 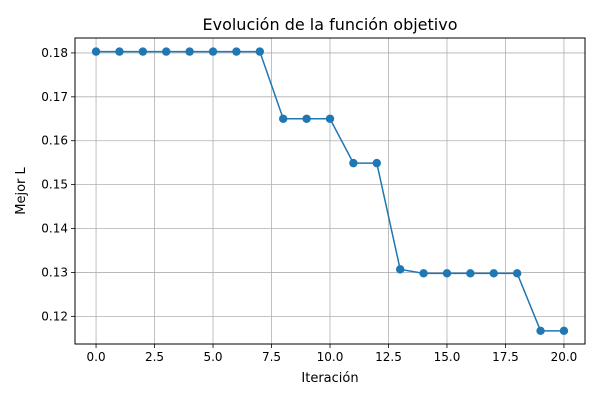 I want to click on x-tick-label: 0.0, so click(x=96, y=357).